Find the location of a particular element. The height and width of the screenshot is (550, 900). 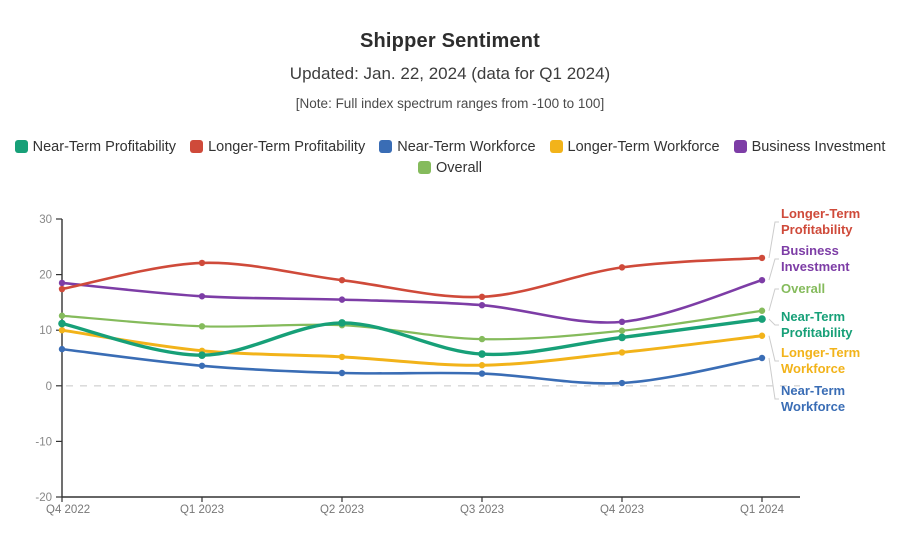

legend-label: Near-Term Profitability is located at coordinates (104, 146).